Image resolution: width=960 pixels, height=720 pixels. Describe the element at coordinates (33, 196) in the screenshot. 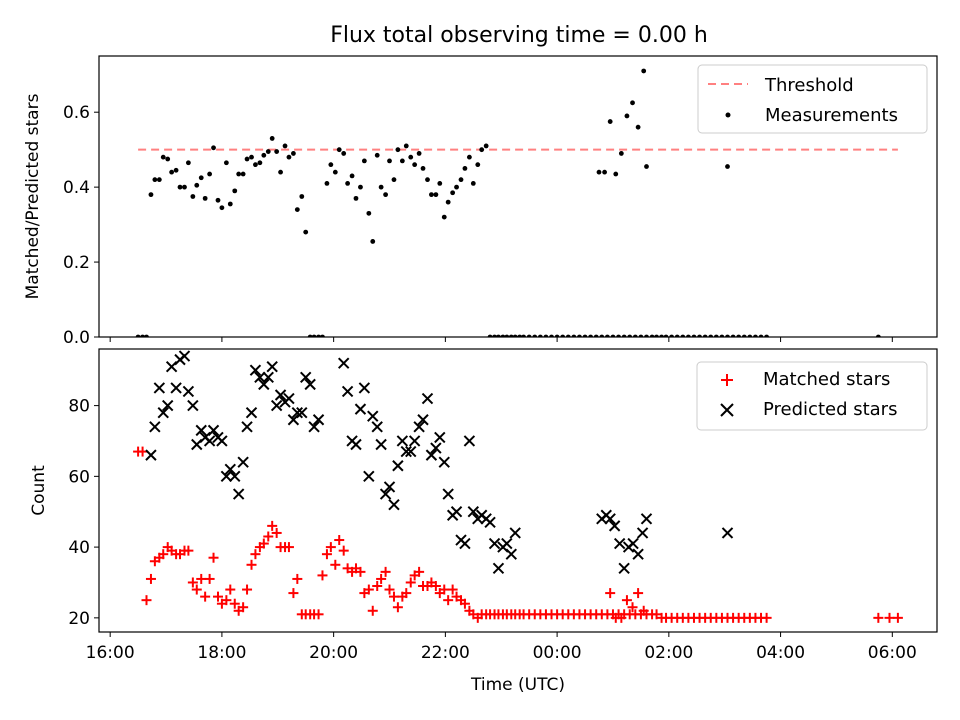

I see `y-axis-label: Matched/Predicted stars` at that location.